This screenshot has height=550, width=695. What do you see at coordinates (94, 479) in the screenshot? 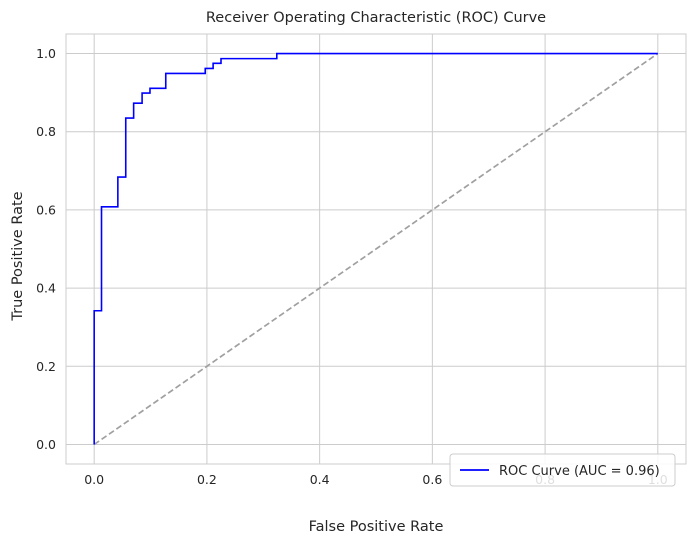
I see `x-tick-label: 0.0` at bounding box center [94, 479].